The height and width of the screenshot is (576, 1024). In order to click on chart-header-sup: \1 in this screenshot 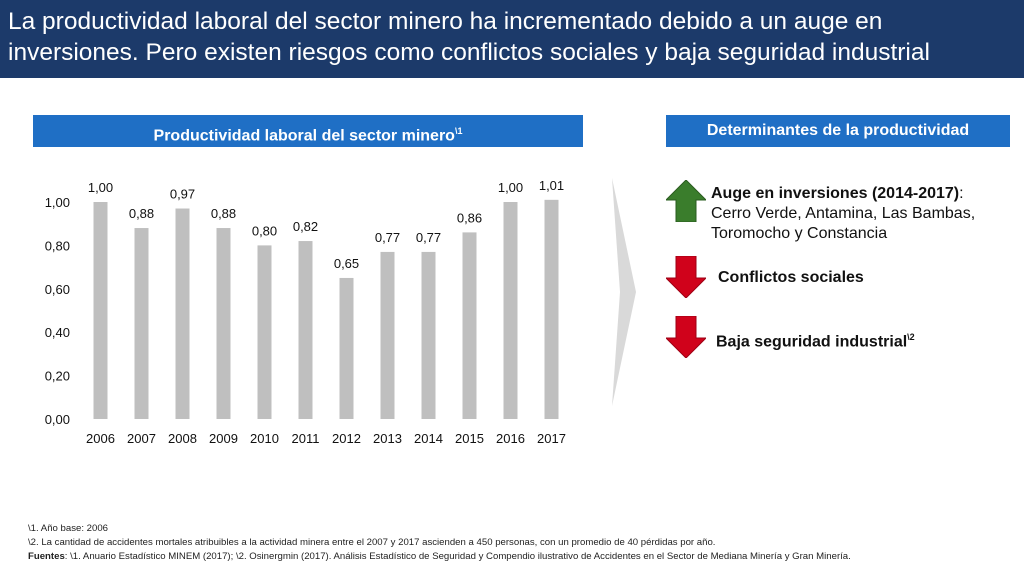, I will do `click(458, 131)`.